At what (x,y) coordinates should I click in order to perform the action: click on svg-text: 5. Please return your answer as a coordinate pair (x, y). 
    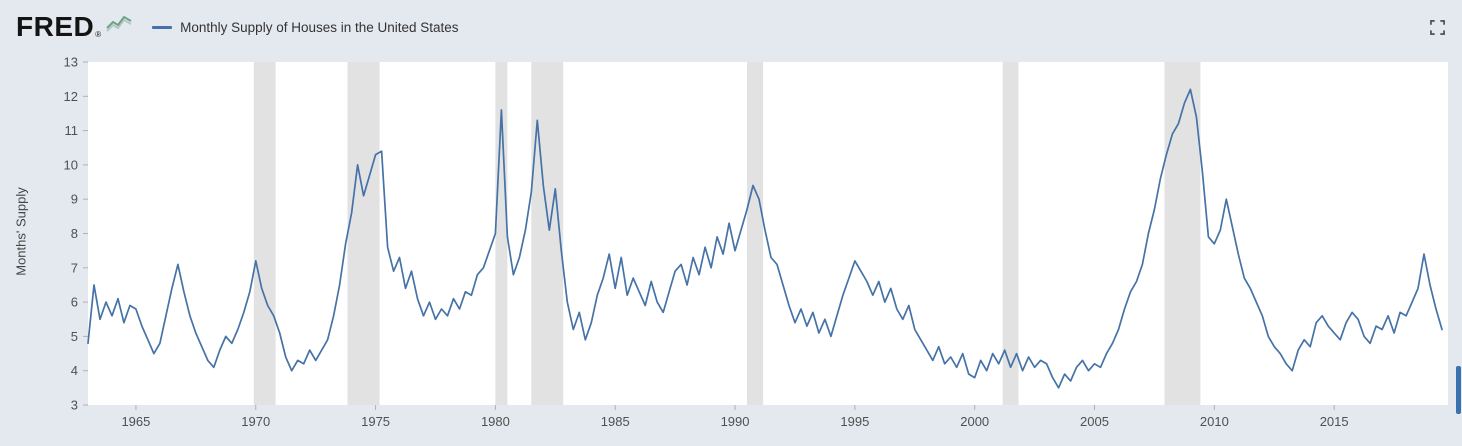
    Looking at the image, I should click on (74, 336).